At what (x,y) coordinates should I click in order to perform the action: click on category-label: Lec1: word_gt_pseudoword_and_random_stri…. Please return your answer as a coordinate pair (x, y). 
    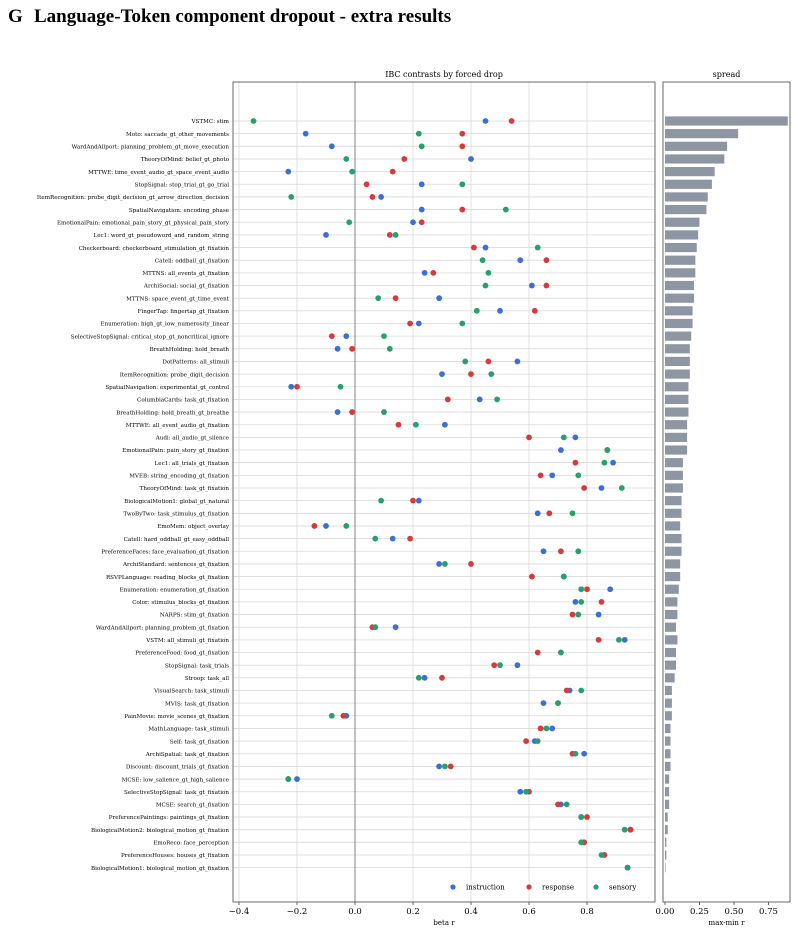
    Looking at the image, I should click on (162, 236).